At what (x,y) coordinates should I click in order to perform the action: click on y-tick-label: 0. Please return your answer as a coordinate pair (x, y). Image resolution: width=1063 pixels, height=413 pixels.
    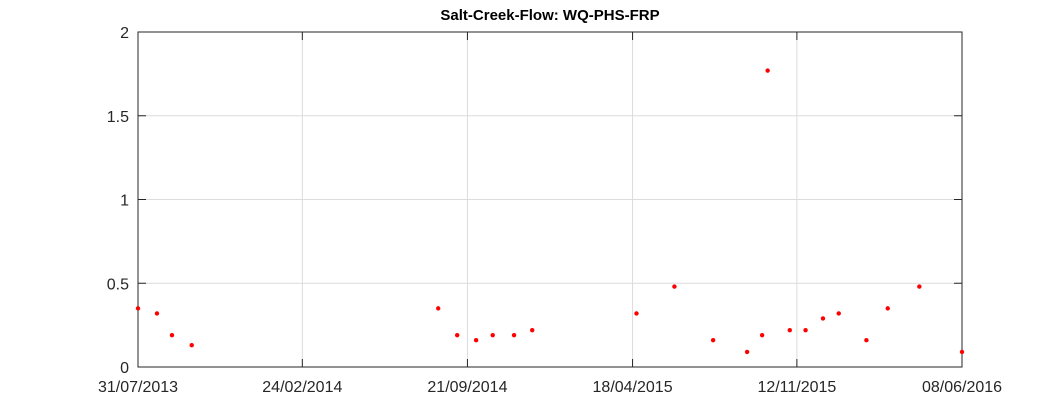
    Looking at the image, I should click on (124, 368).